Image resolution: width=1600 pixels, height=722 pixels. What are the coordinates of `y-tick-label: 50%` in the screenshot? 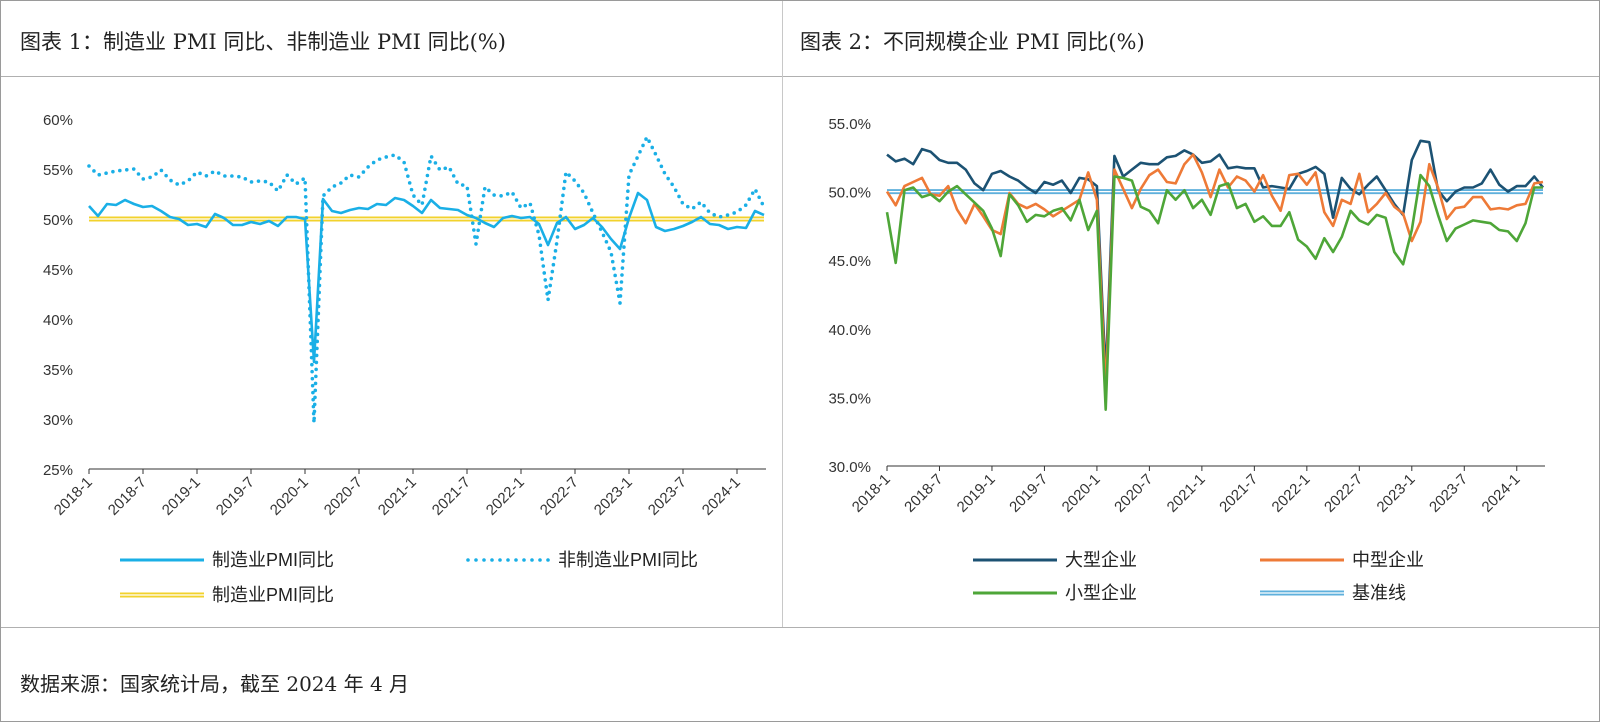 It's located at (58, 220).